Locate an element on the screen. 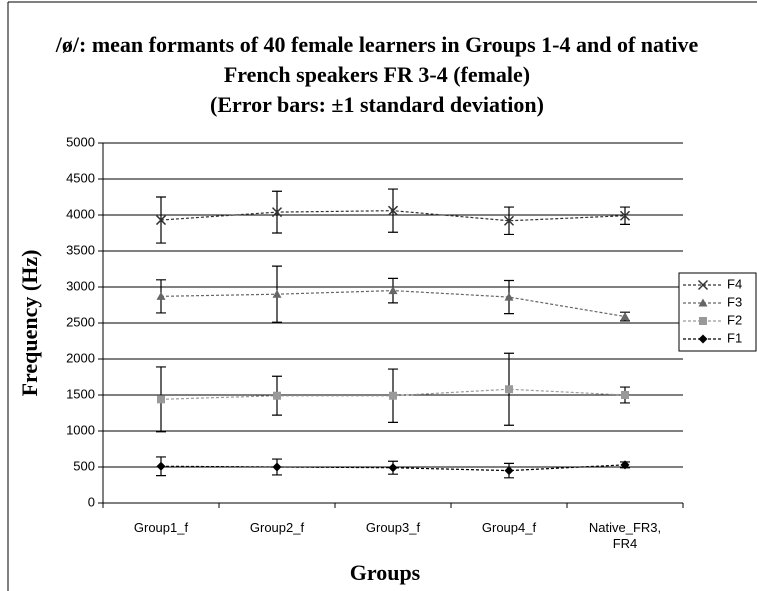  y-tick-label: 5000 is located at coordinates (80, 141).